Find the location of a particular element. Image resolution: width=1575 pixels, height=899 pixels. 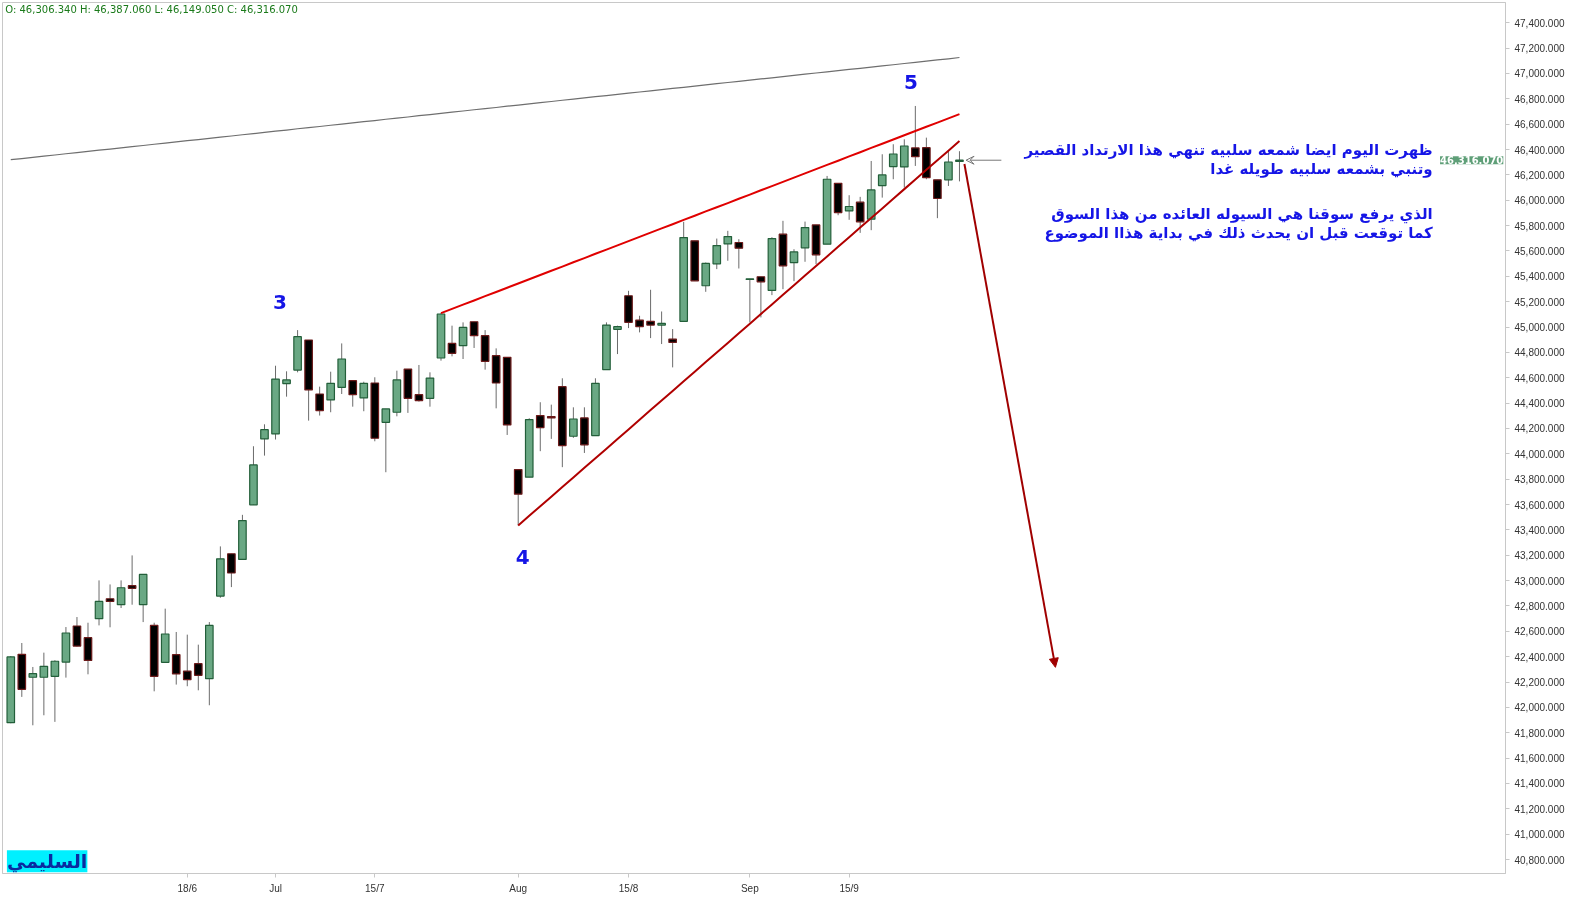

y-tick-label: 43,400.000 is located at coordinates (1539, 530).